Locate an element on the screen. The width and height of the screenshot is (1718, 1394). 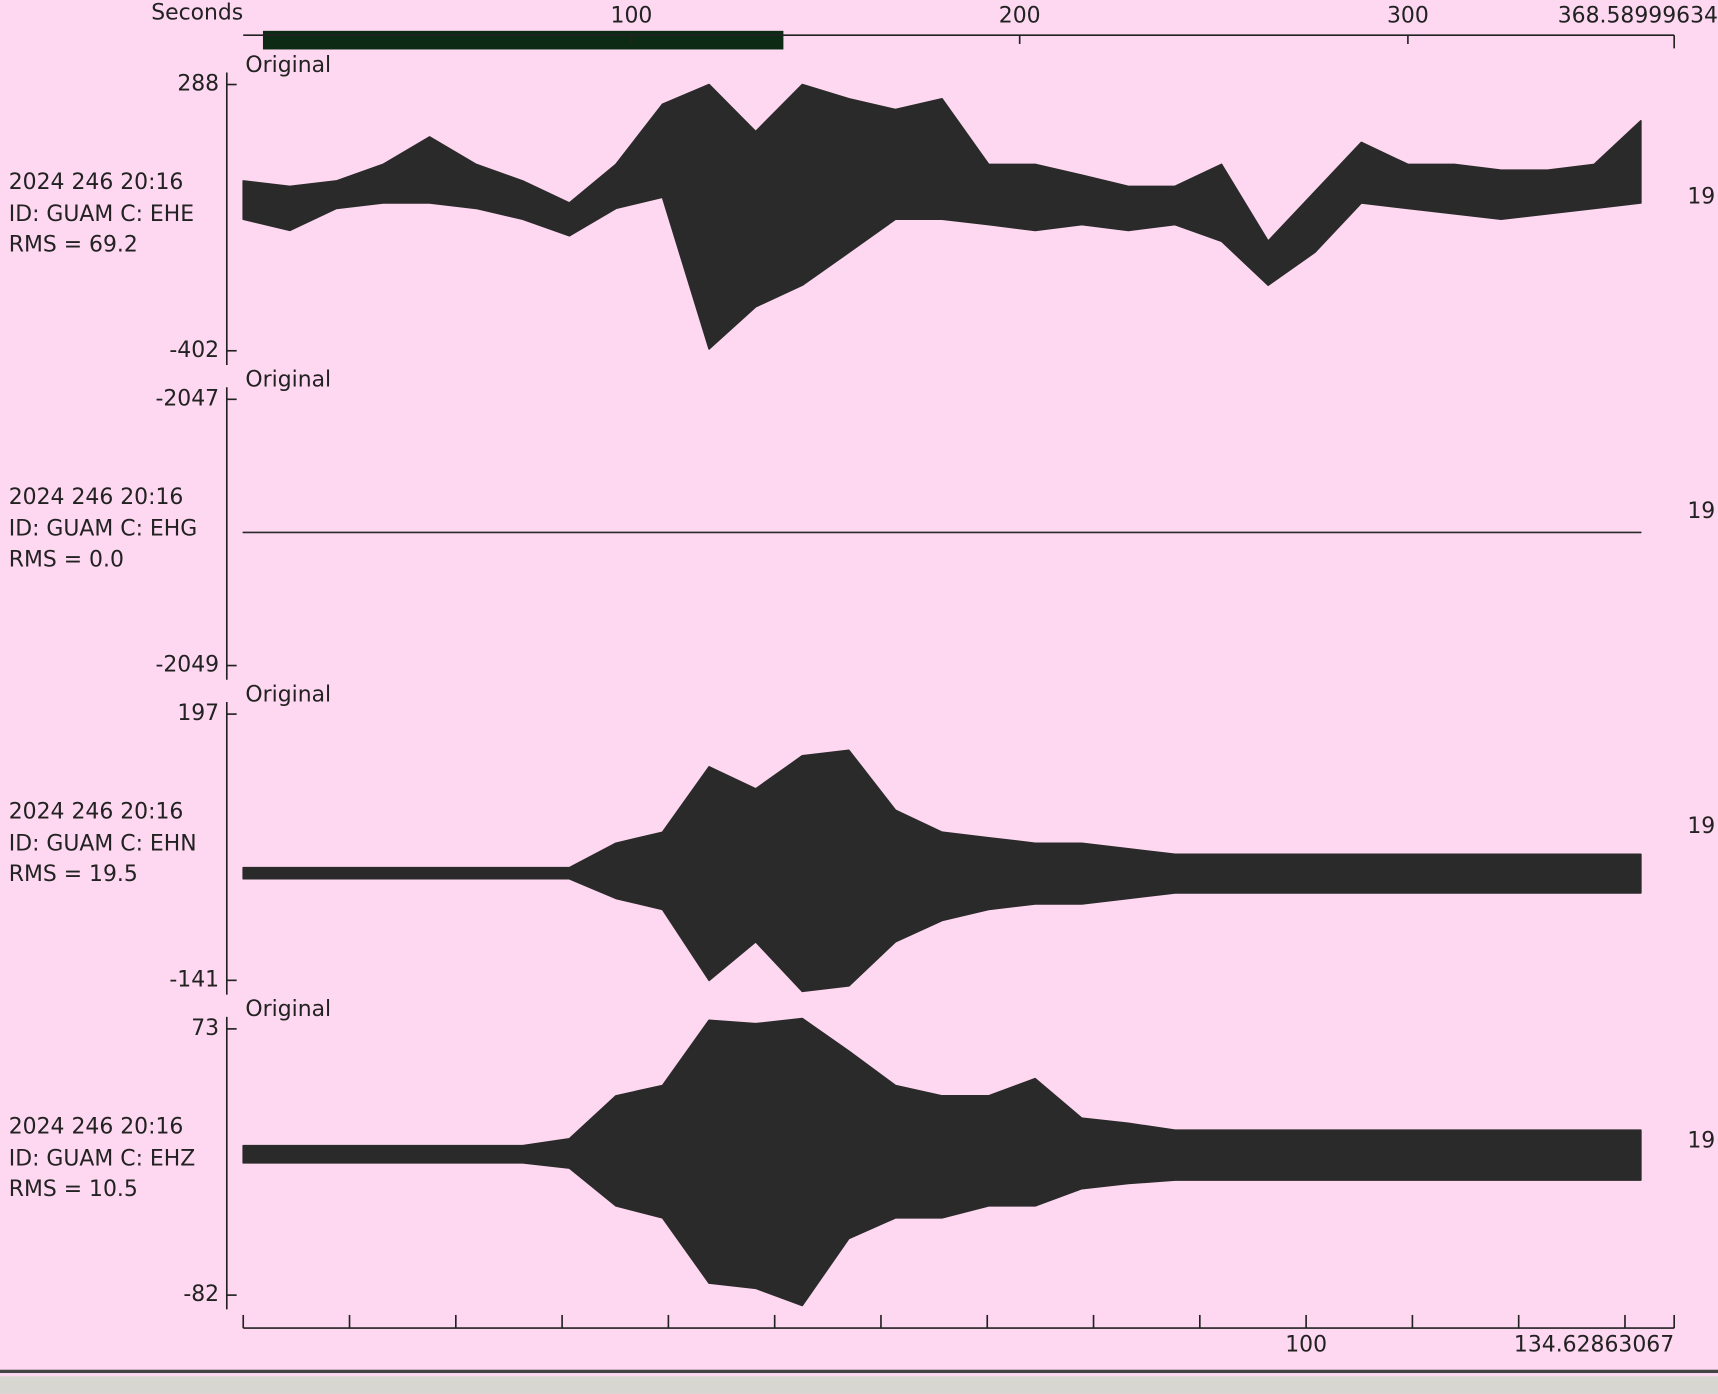
y-tick-label: -2049 is located at coordinates (187, 665).